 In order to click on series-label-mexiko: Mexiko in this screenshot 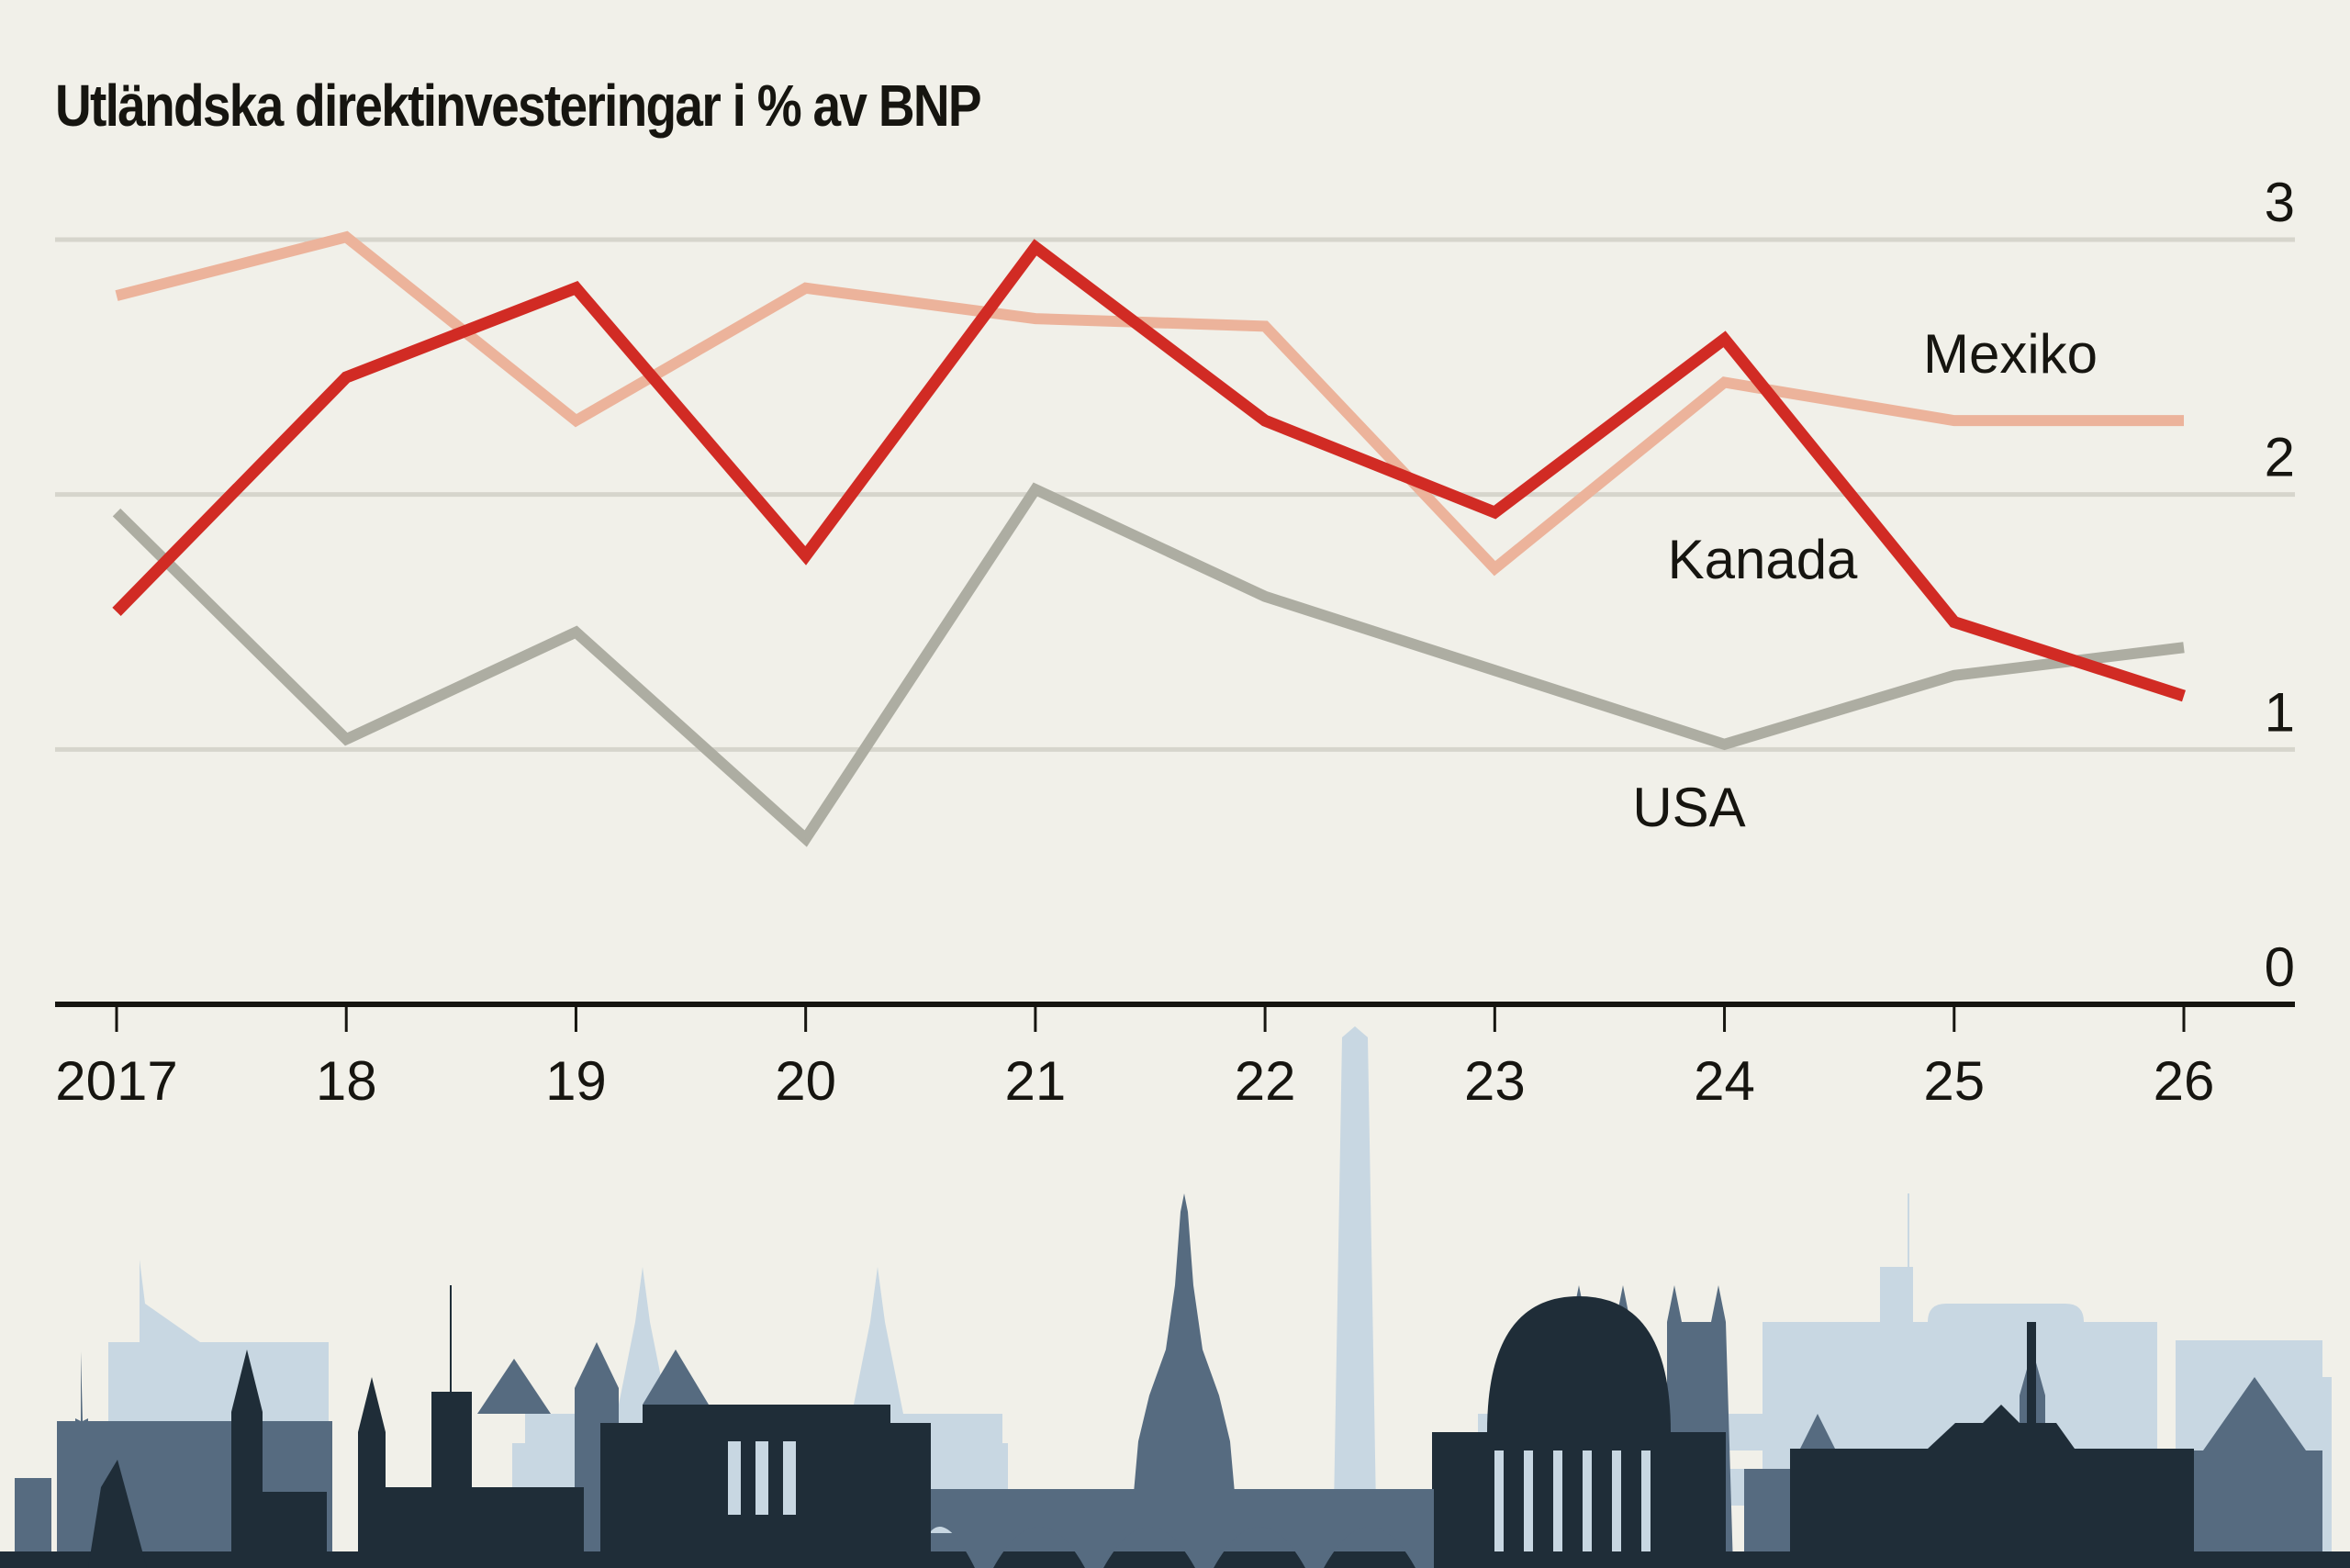, I will do `click(2011, 354)`.